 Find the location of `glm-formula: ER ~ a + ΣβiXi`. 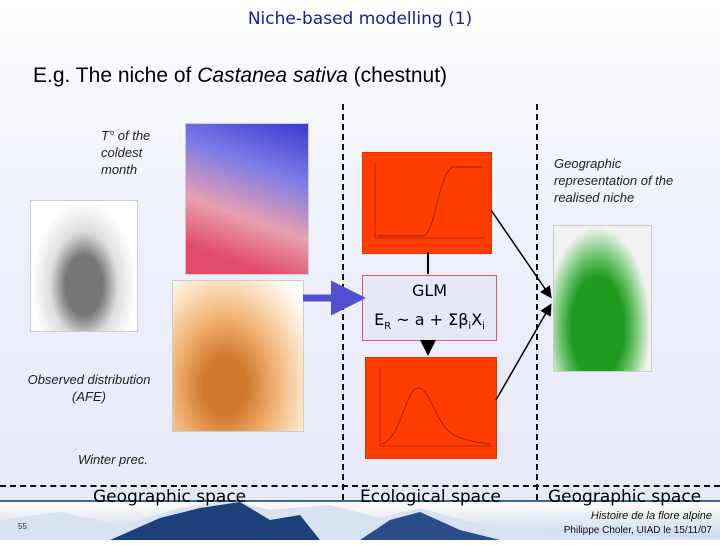

glm-formula: ER ~ a + ΣβiXi is located at coordinates (429, 321).